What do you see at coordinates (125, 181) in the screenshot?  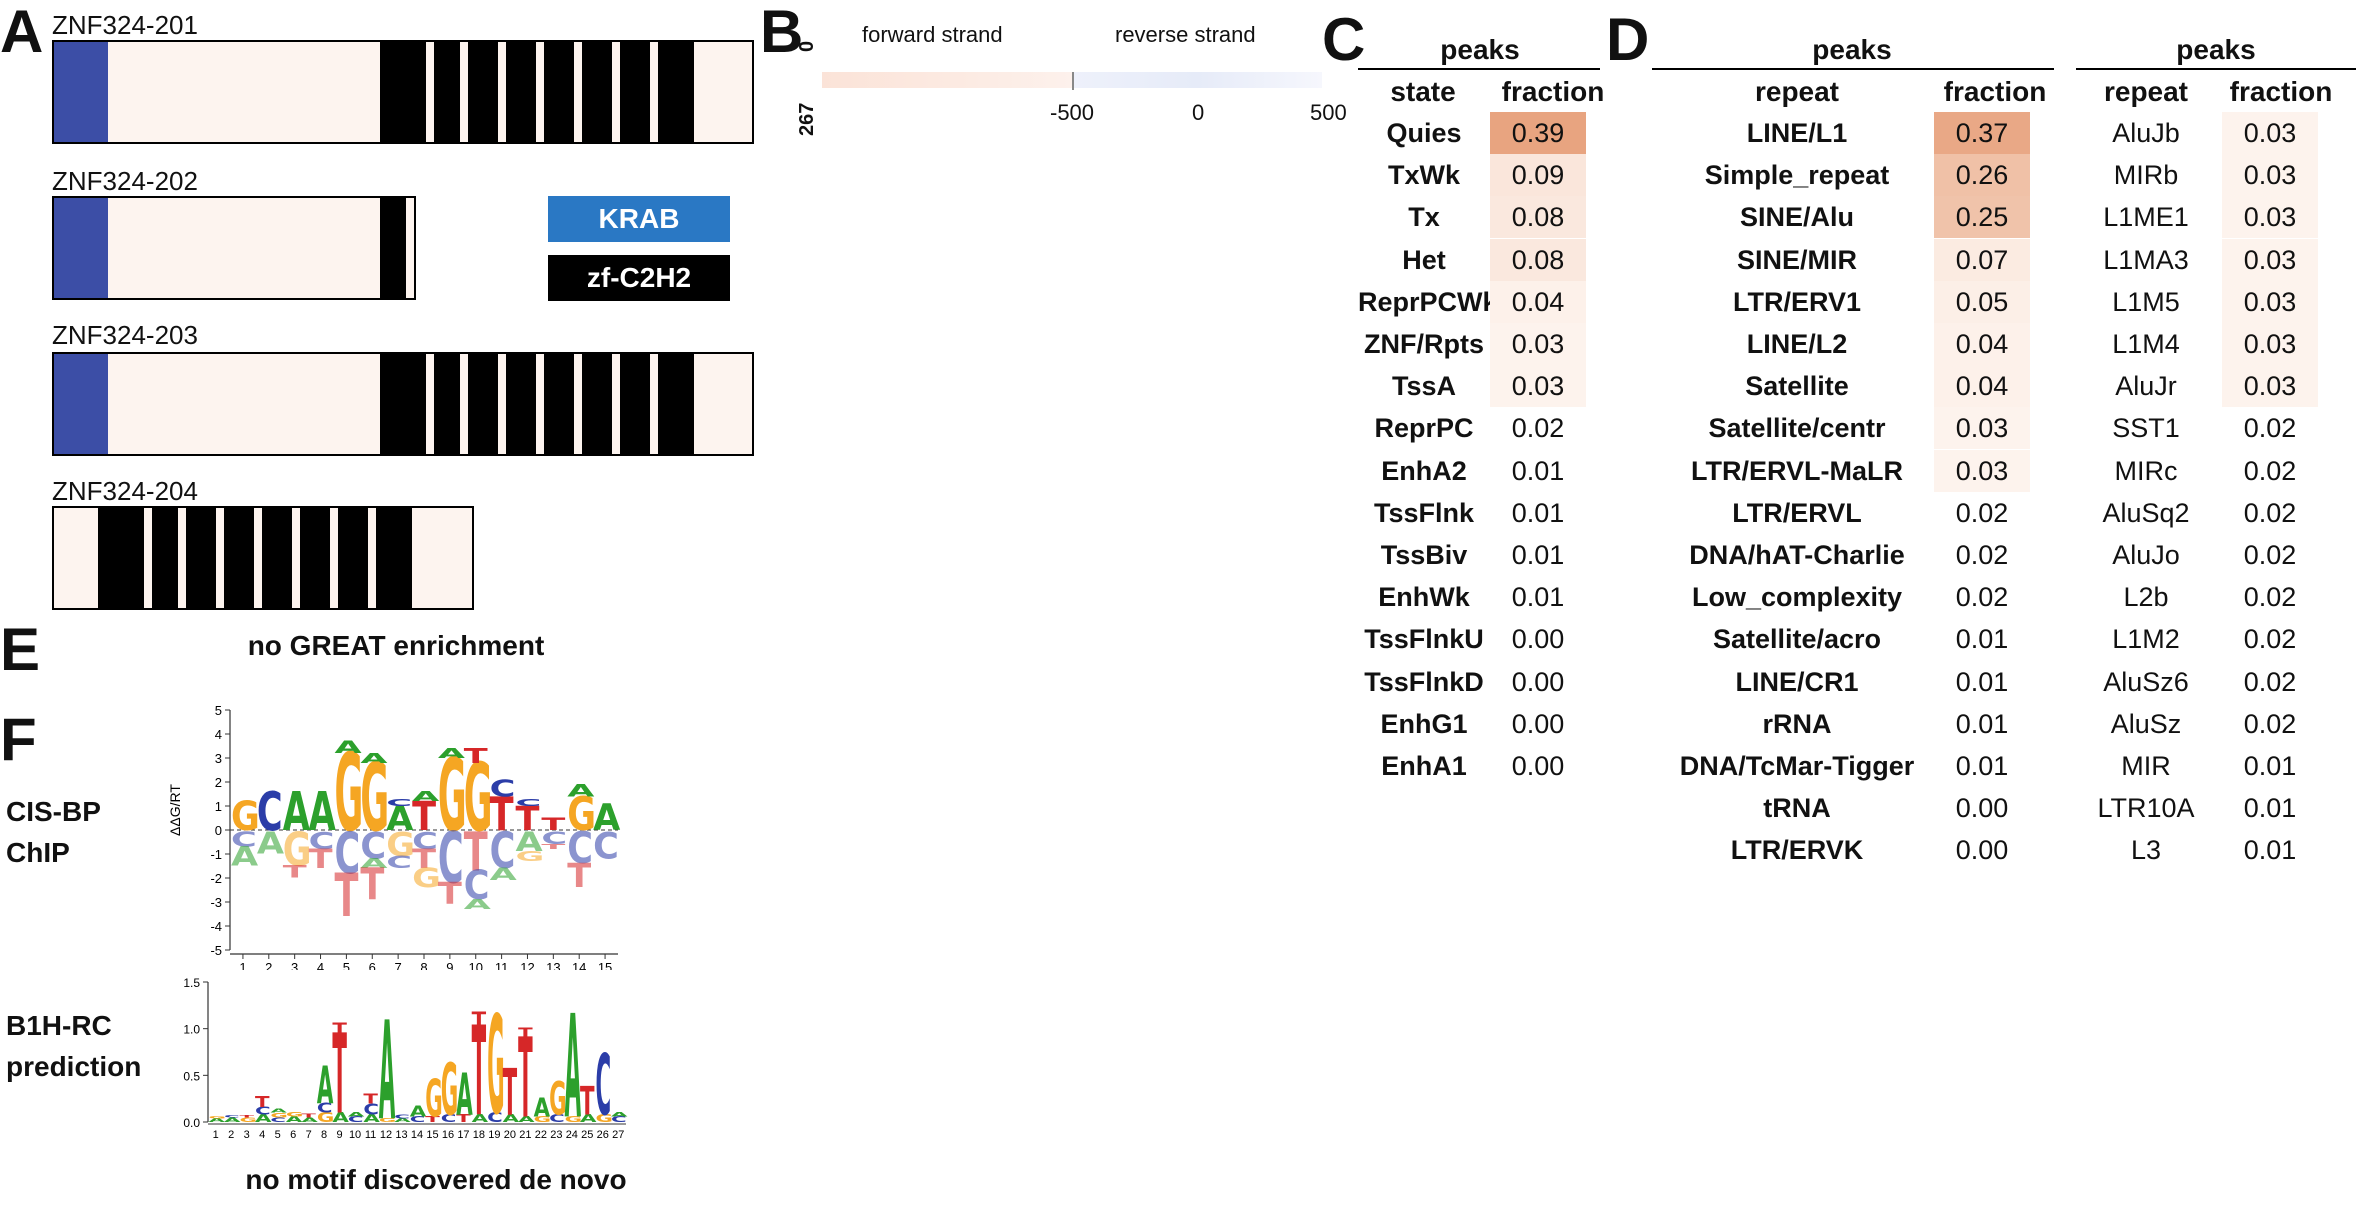 I see `isoform-label-202: ZNF324-202` at bounding box center [125, 181].